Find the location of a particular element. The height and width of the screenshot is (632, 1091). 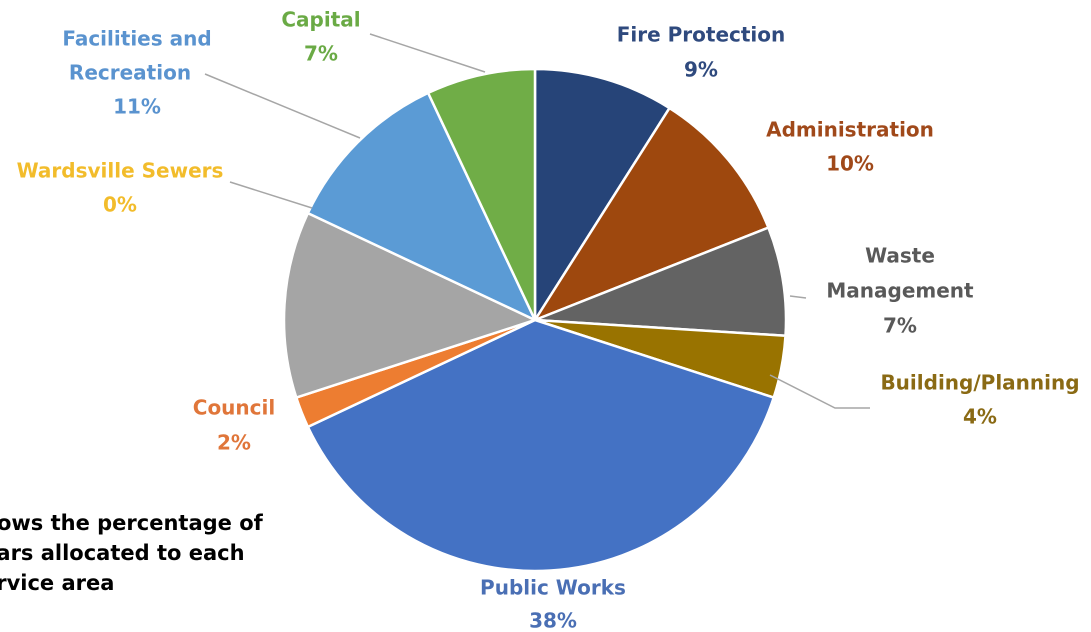

data-label-capital: Capital 7% is located at coordinates (320, 37).